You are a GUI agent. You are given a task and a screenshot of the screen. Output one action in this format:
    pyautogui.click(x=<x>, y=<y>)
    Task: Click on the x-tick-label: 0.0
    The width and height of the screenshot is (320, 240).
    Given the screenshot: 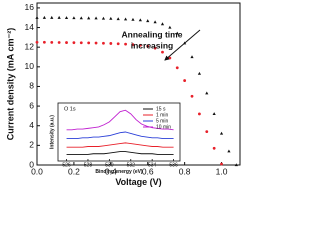 What is the action you would take?
    pyautogui.click(x=37, y=171)
    